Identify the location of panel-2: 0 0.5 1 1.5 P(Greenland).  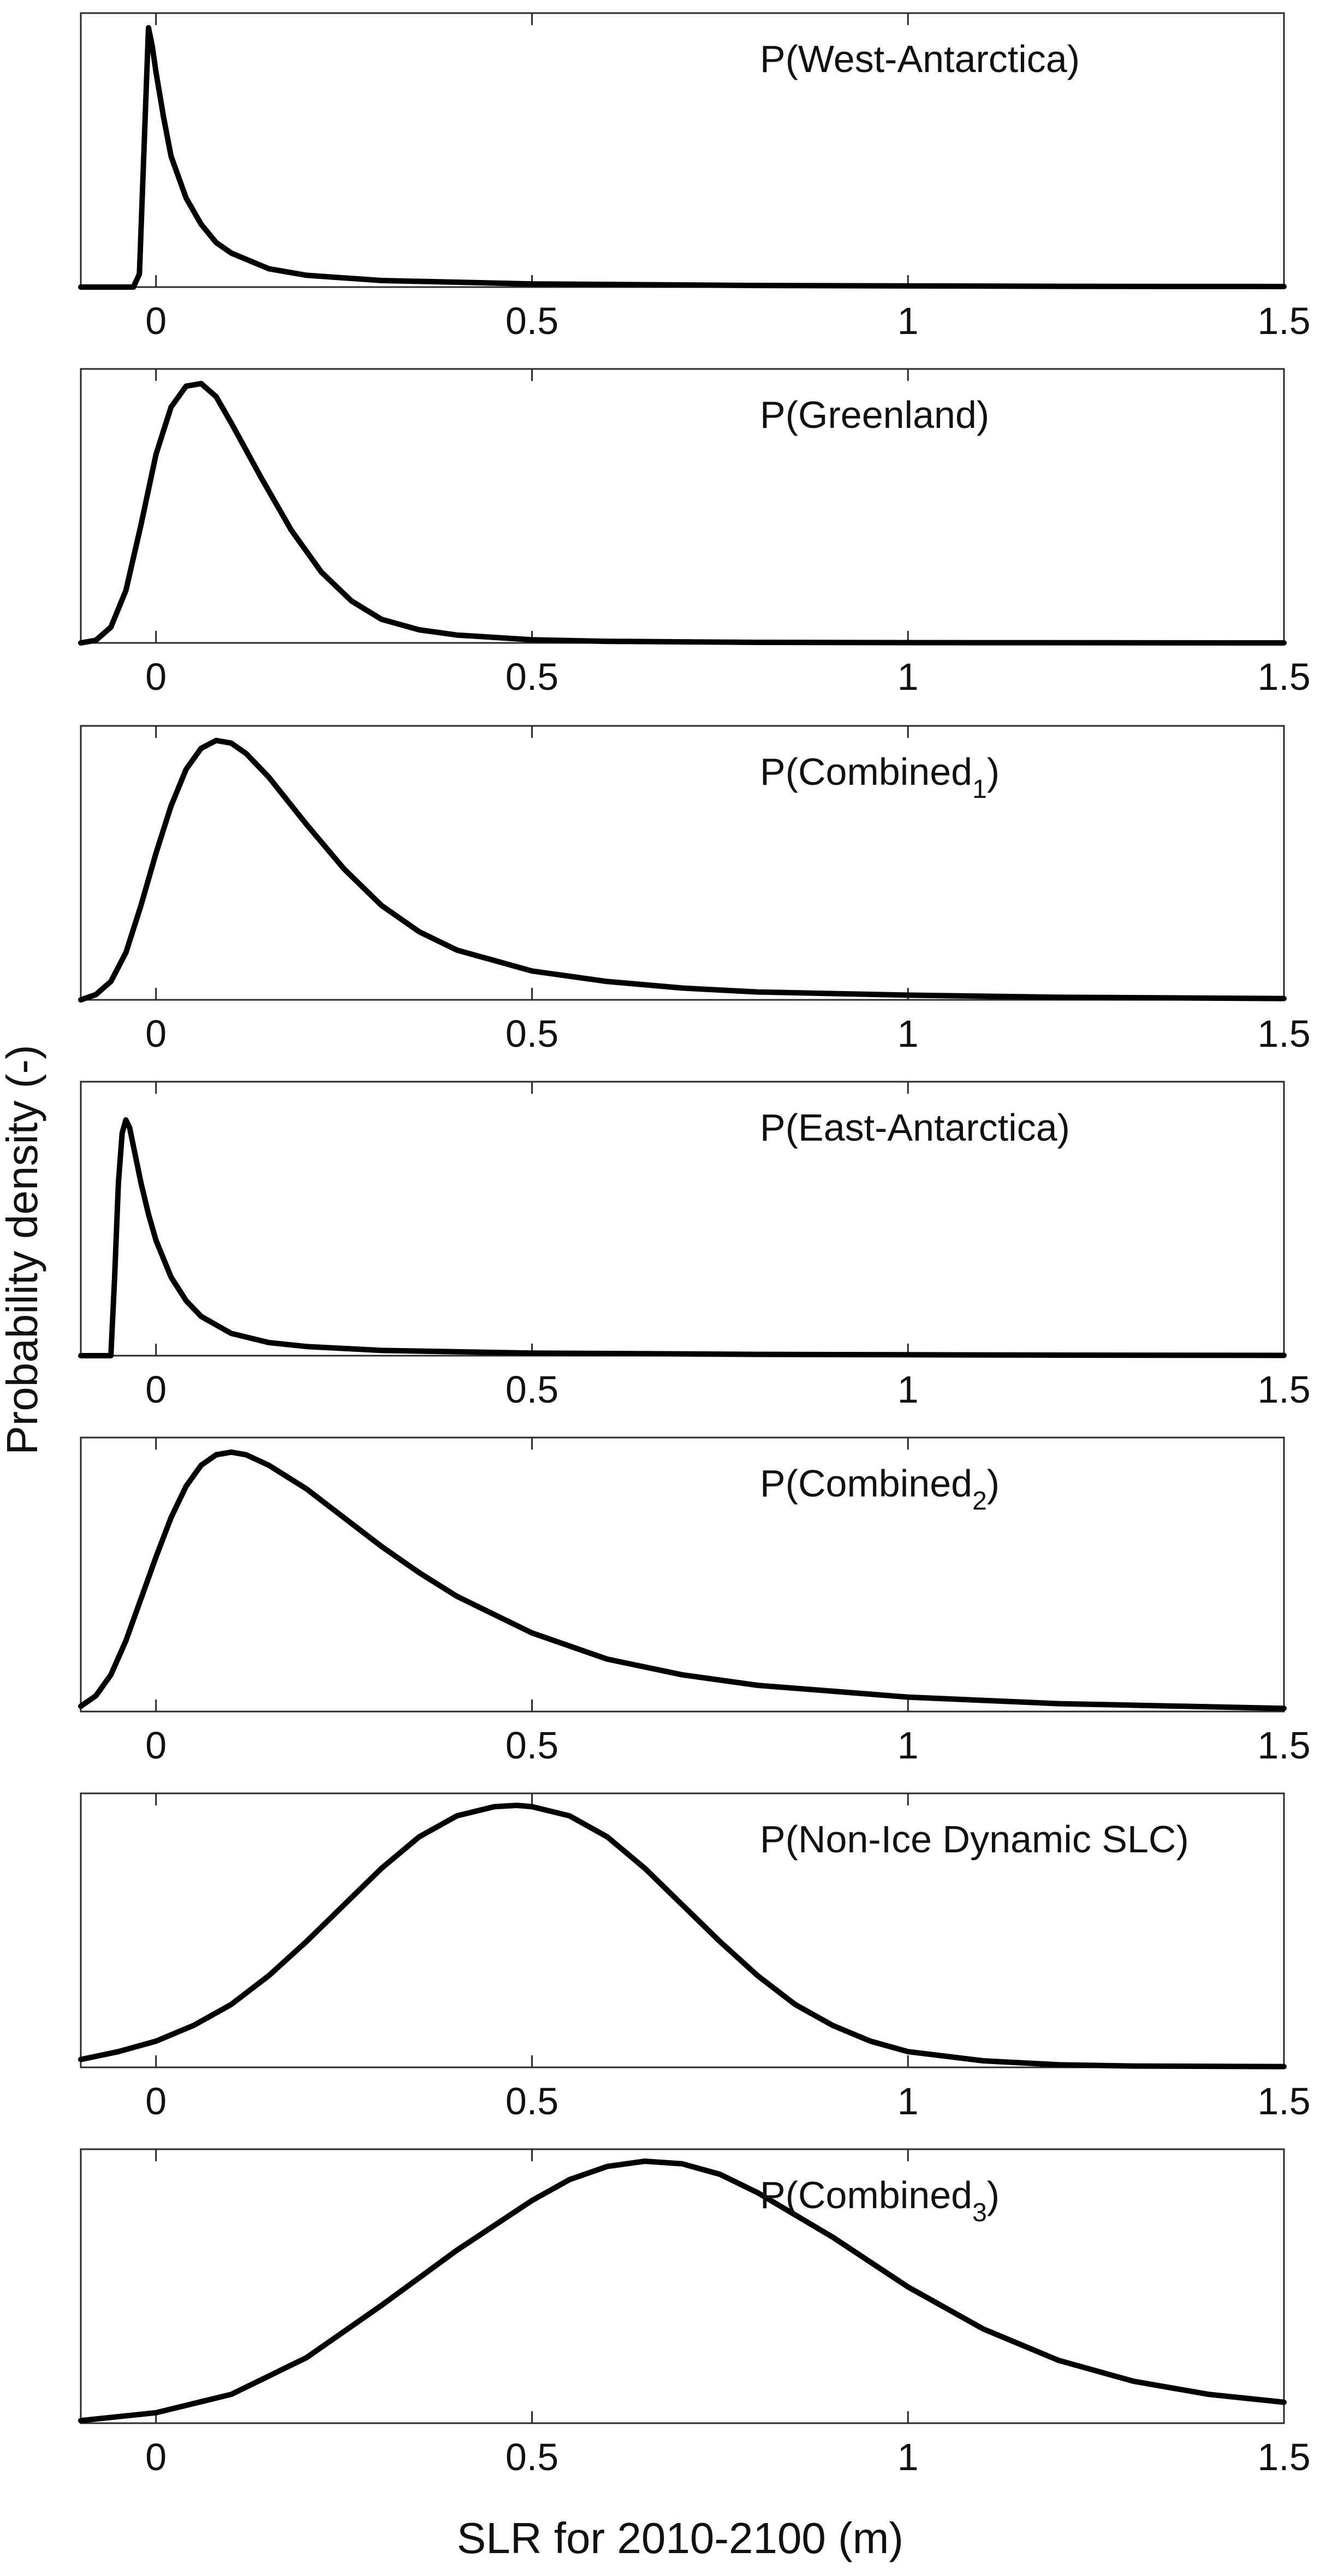
(694, 533).